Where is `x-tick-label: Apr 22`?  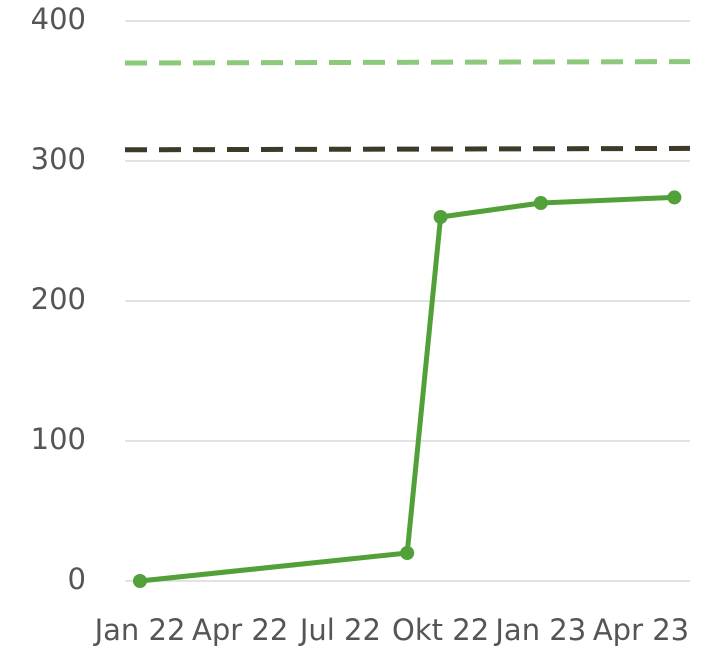
x-tick-label: Apr 22 is located at coordinates (240, 630).